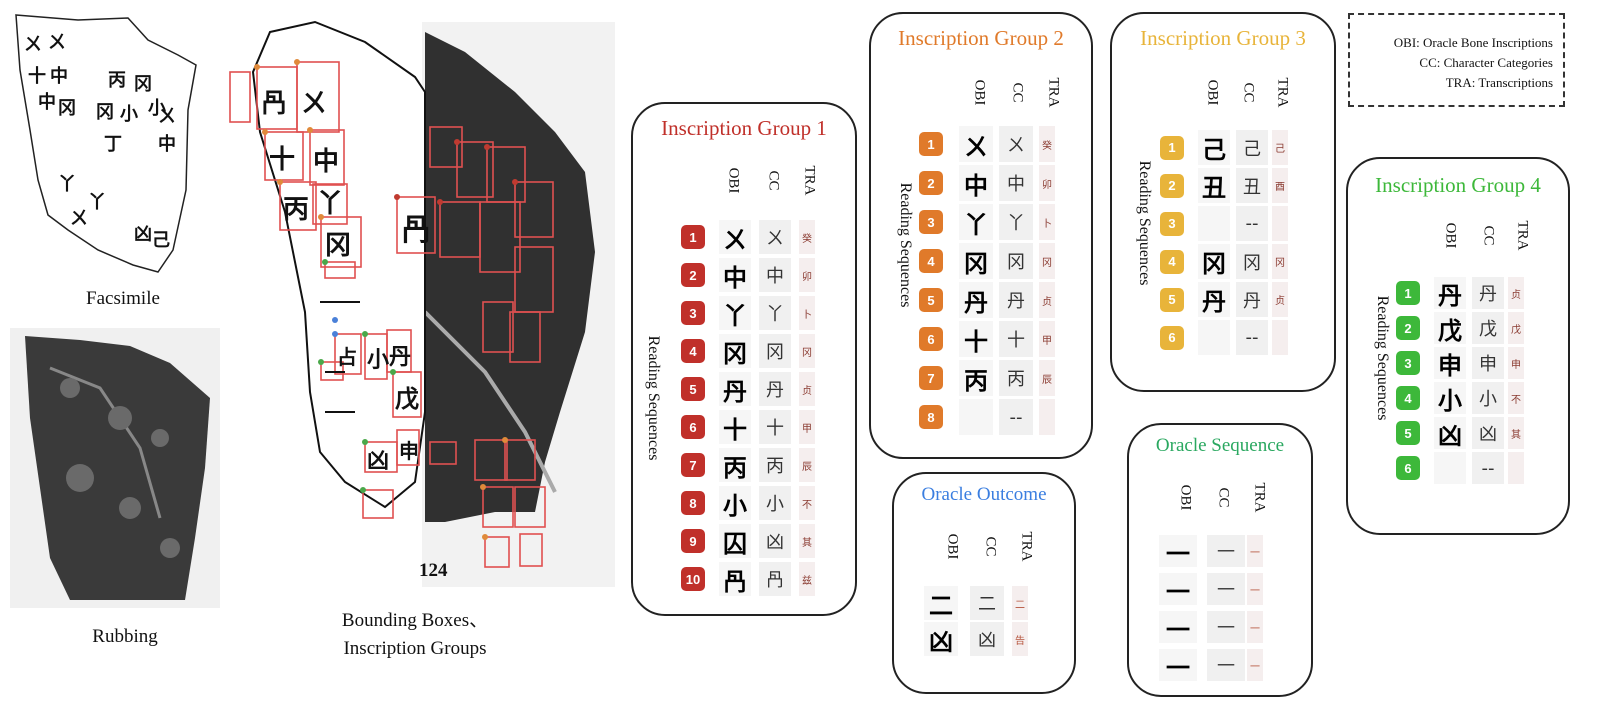 The width and height of the screenshot is (1600, 711). I want to click on cc-glyph: 己, so click(1252, 147).